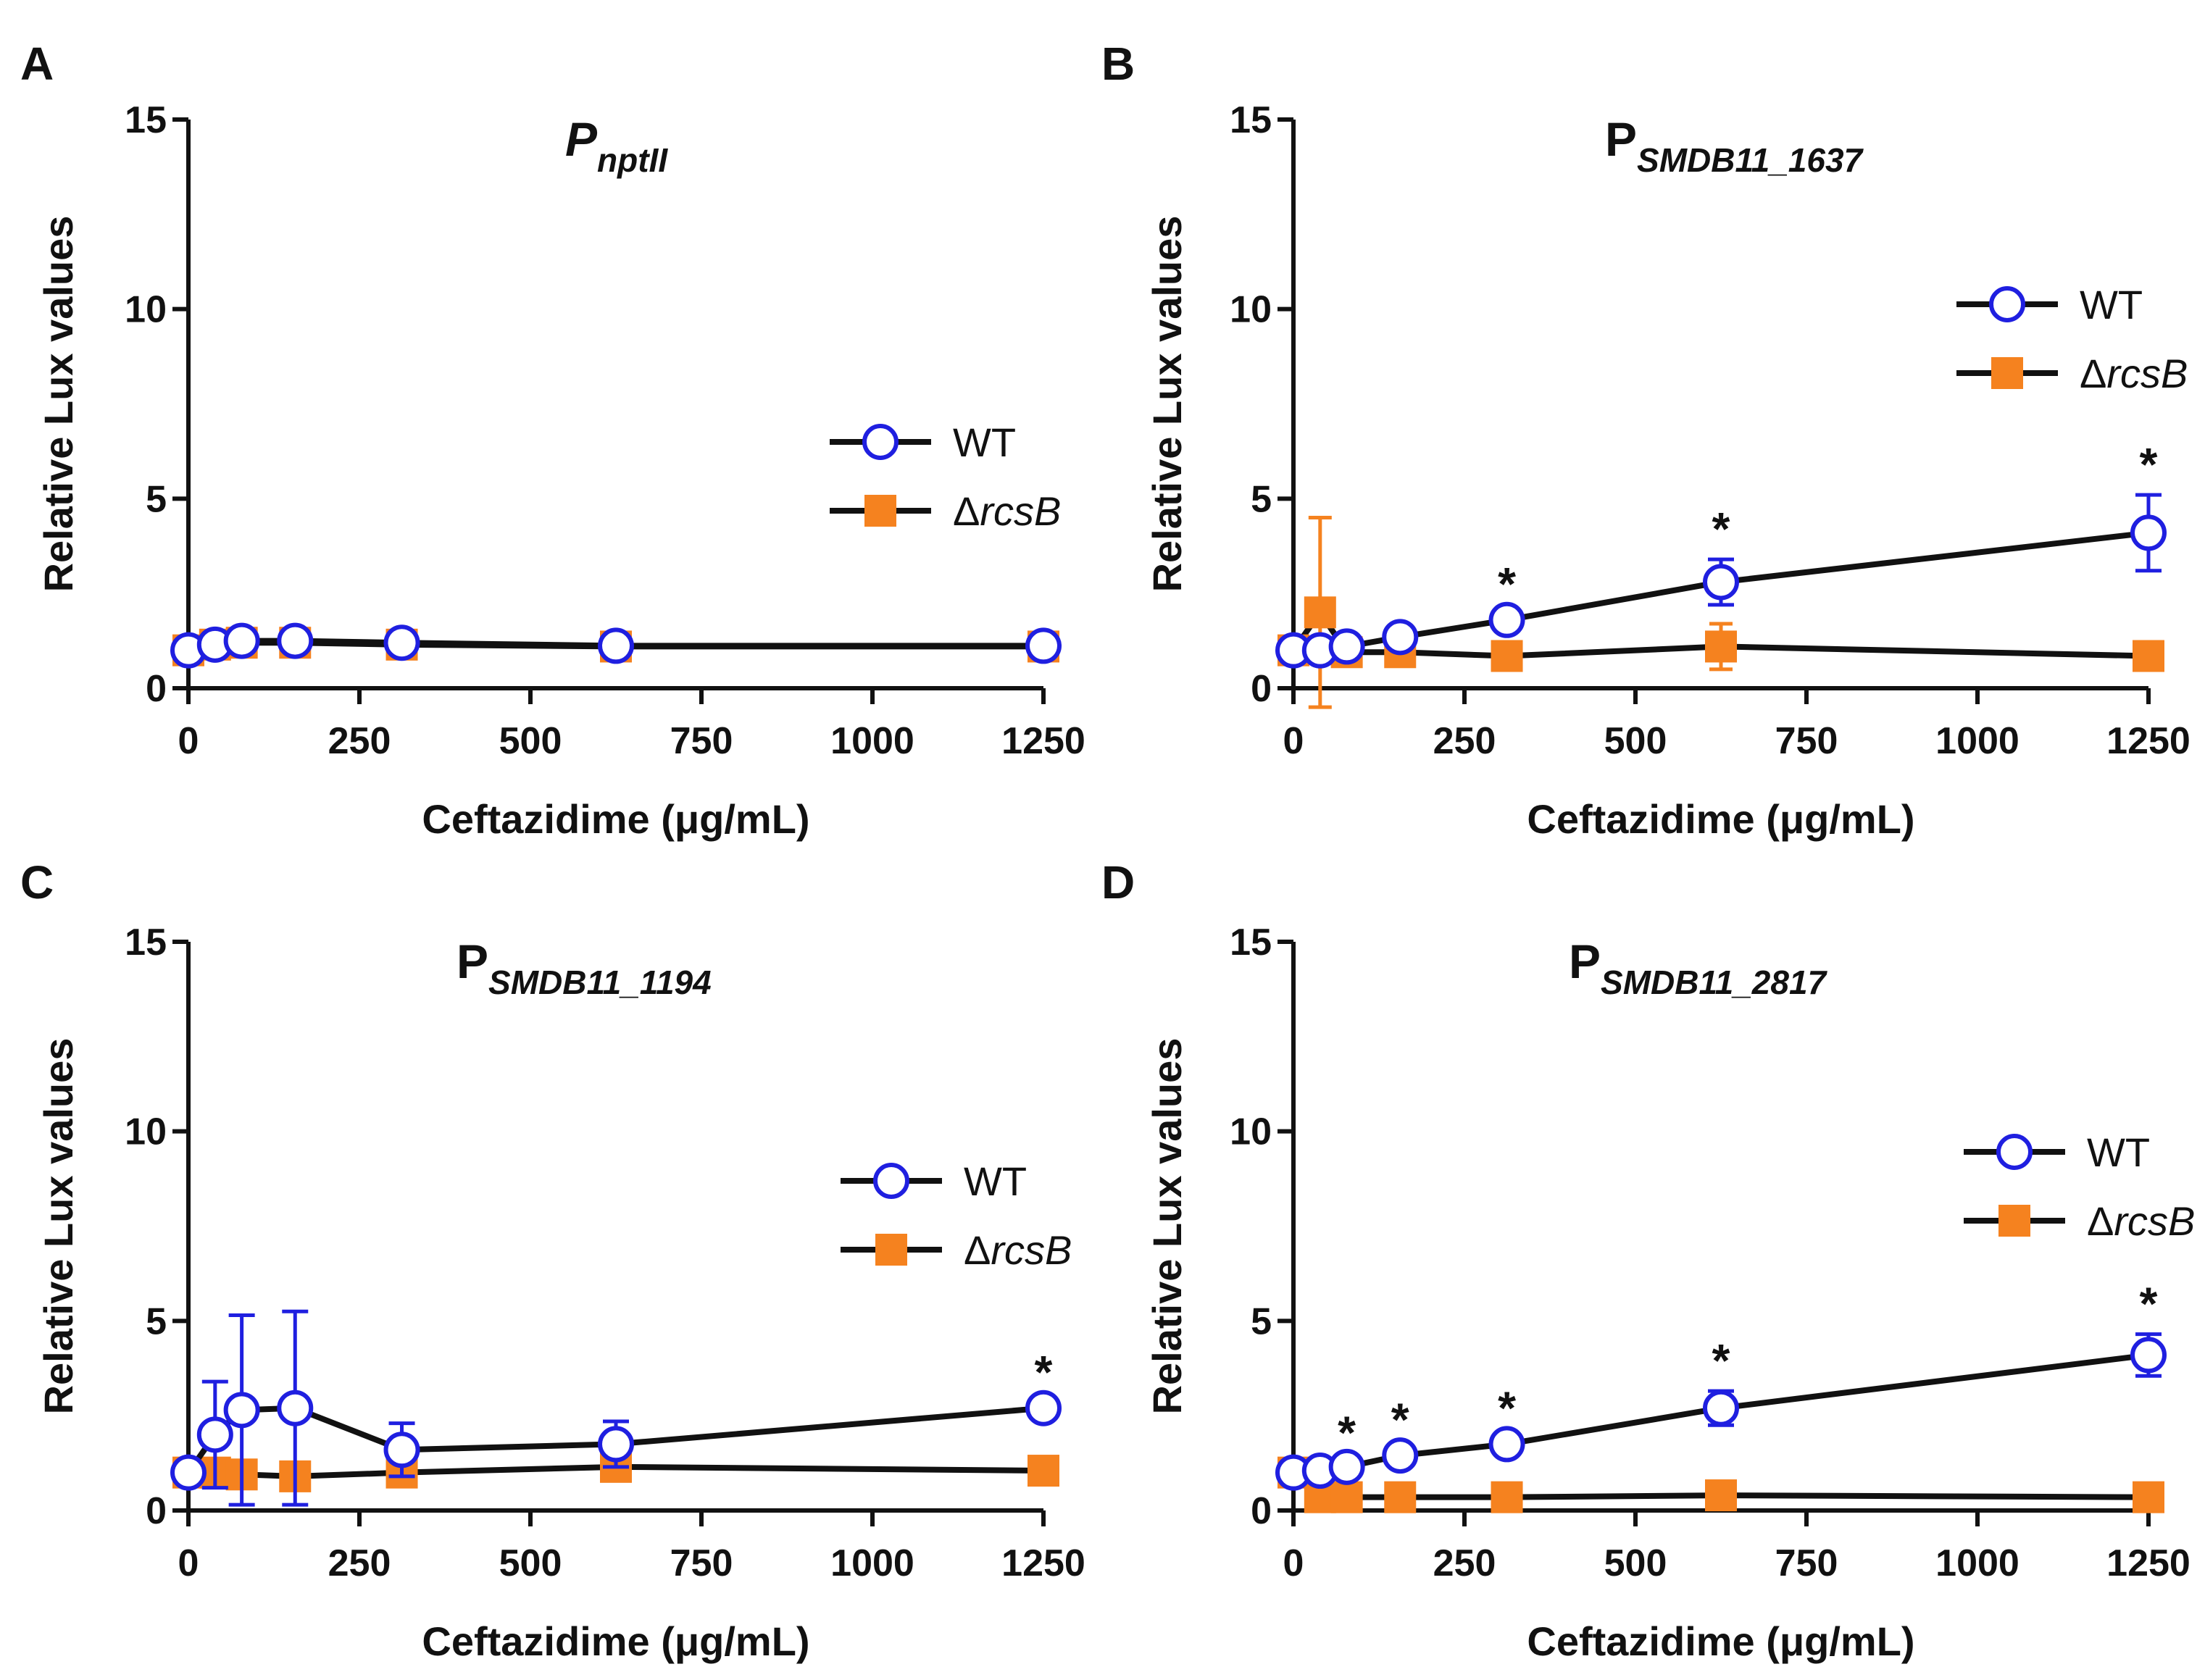 The height and width of the screenshot is (1680, 2205). I want to click on panel-c-y-axis-title: Relative Lux values, so click(58, 1226).